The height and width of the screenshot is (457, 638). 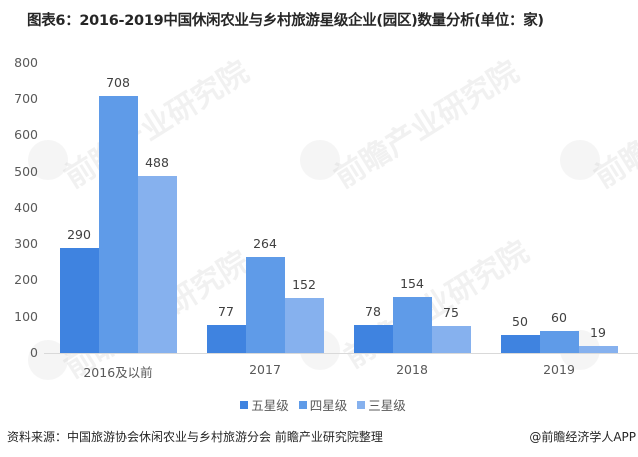 I want to click on x-axis-line, so click(x=341, y=353).